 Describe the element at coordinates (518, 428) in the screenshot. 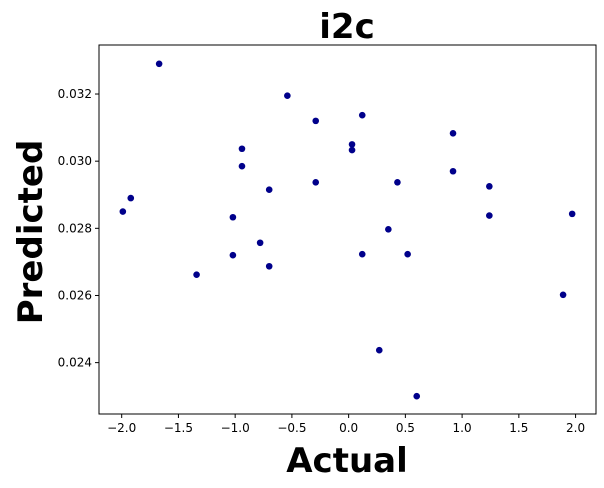

I see `x-tick-label: 1.5` at that location.